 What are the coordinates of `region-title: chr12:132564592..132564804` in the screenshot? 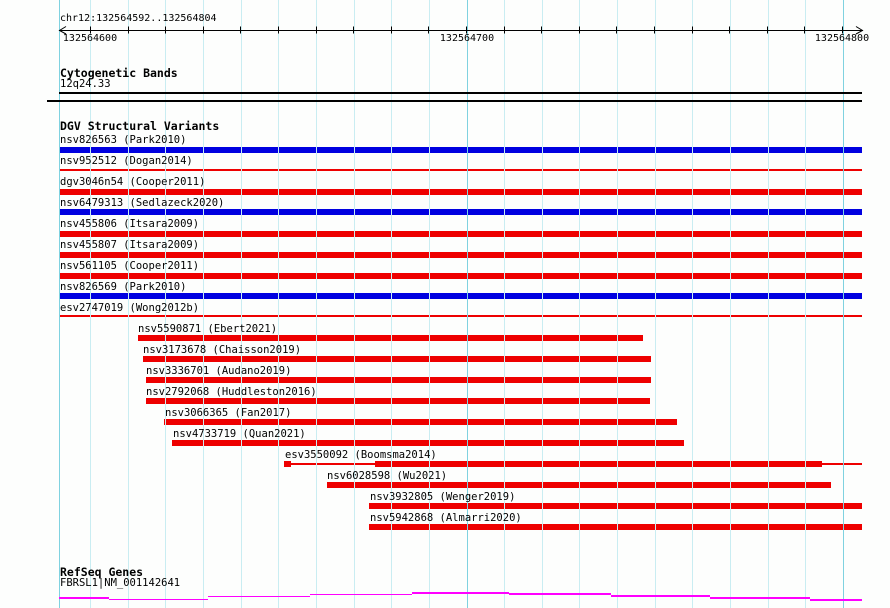 It's located at (138, 18).